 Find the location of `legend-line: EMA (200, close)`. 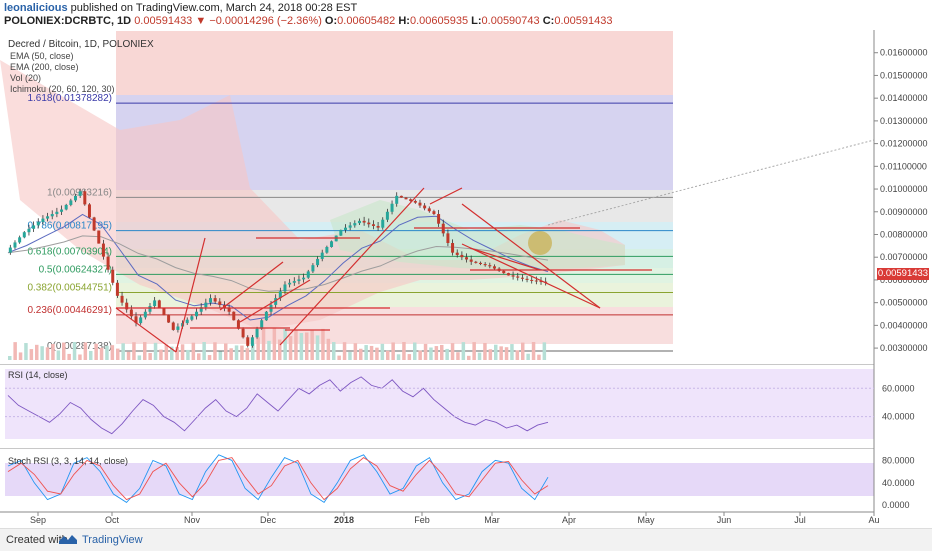

legend-line: EMA (200, close) is located at coordinates (44, 67).